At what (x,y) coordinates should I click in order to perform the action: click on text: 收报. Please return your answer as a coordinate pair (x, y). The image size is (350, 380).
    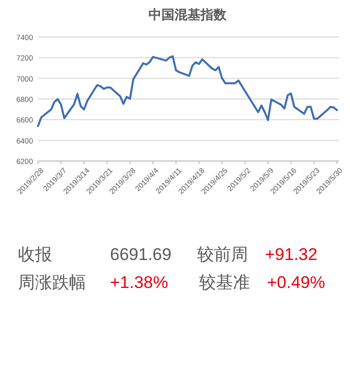
    Looking at the image, I should click on (35, 254).